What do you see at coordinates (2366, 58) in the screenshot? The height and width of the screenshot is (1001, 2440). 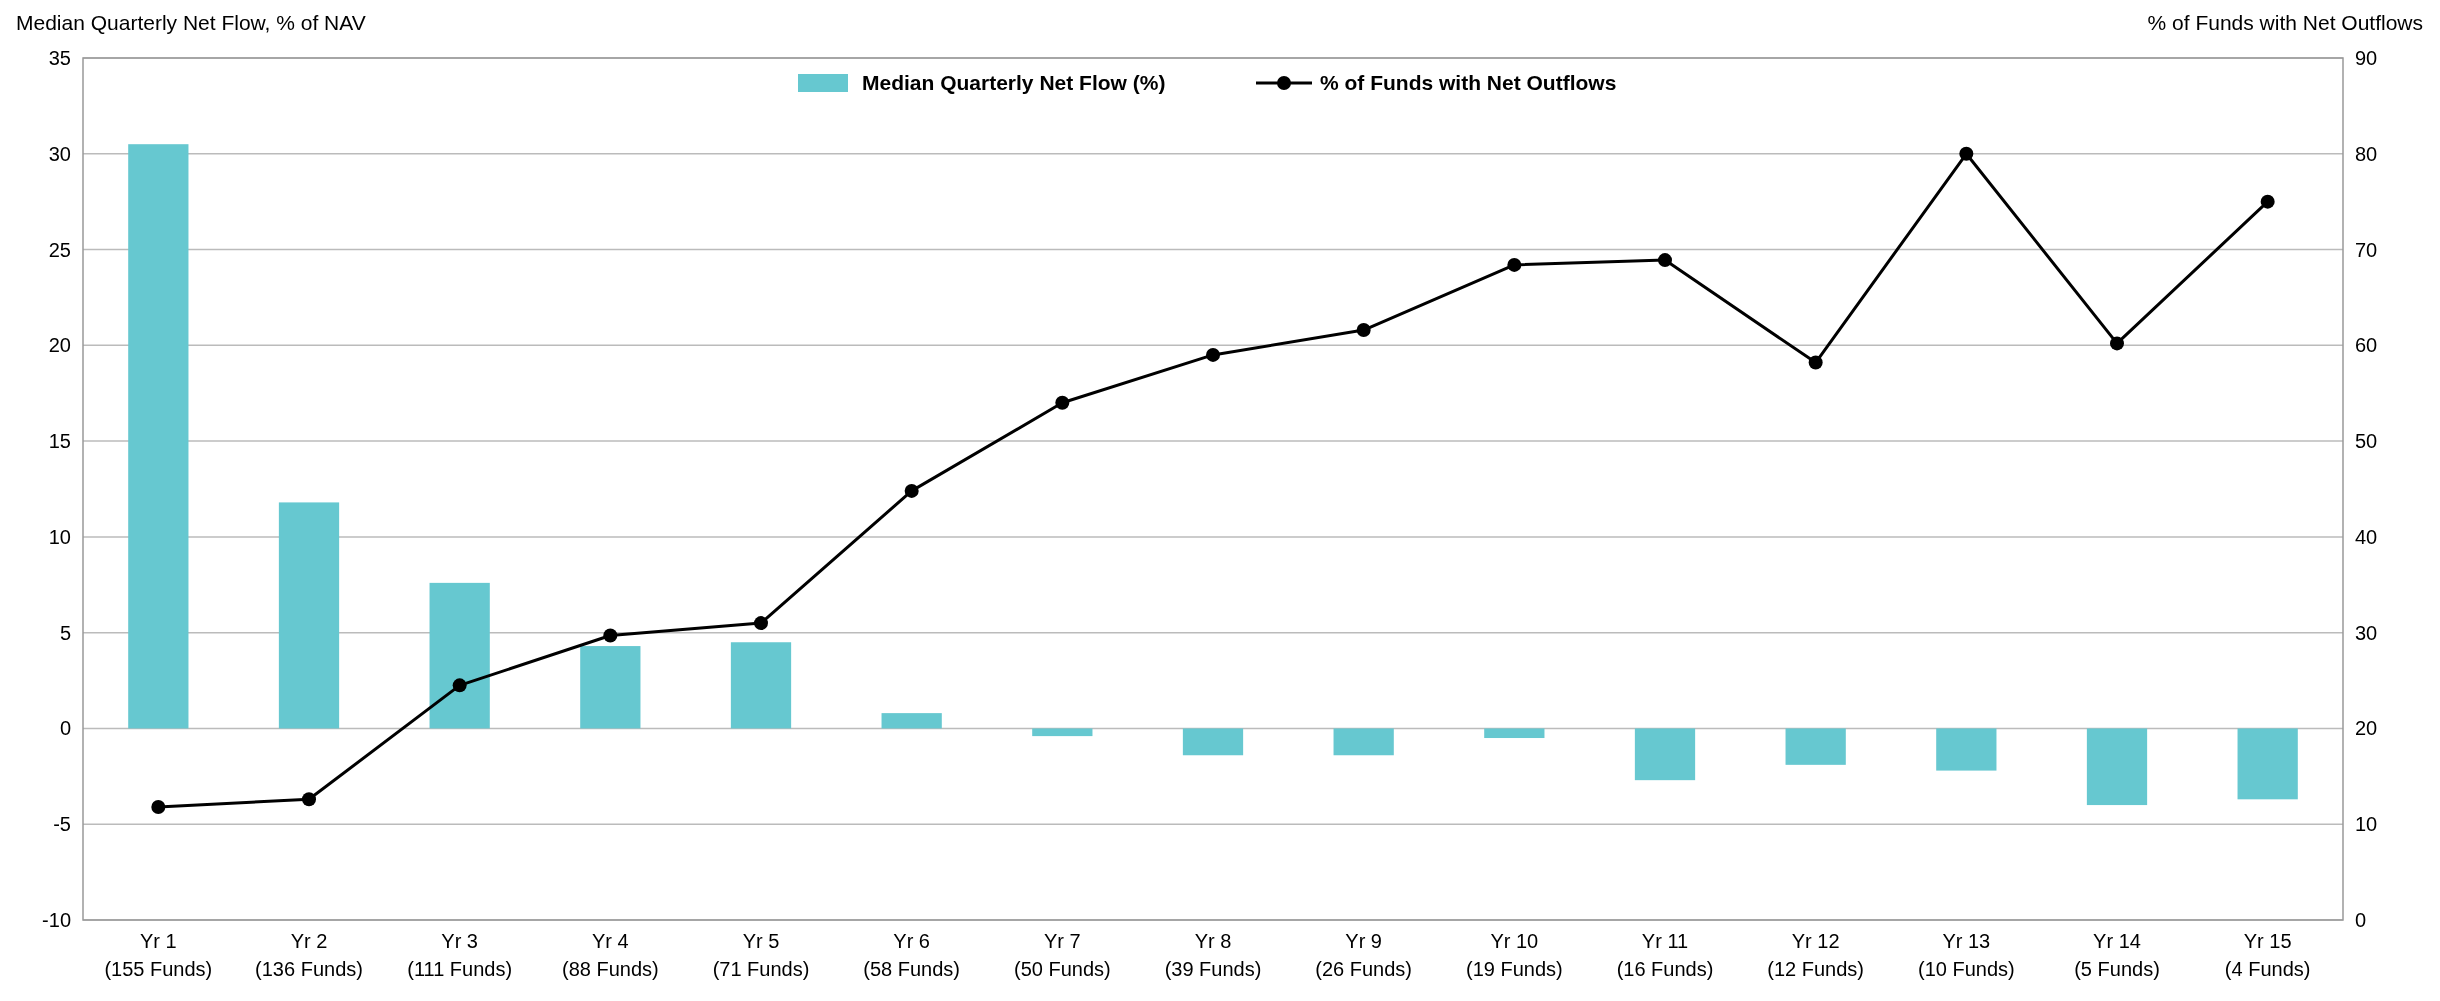 I see `y2-tick-label: 90` at bounding box center [2366, 58].